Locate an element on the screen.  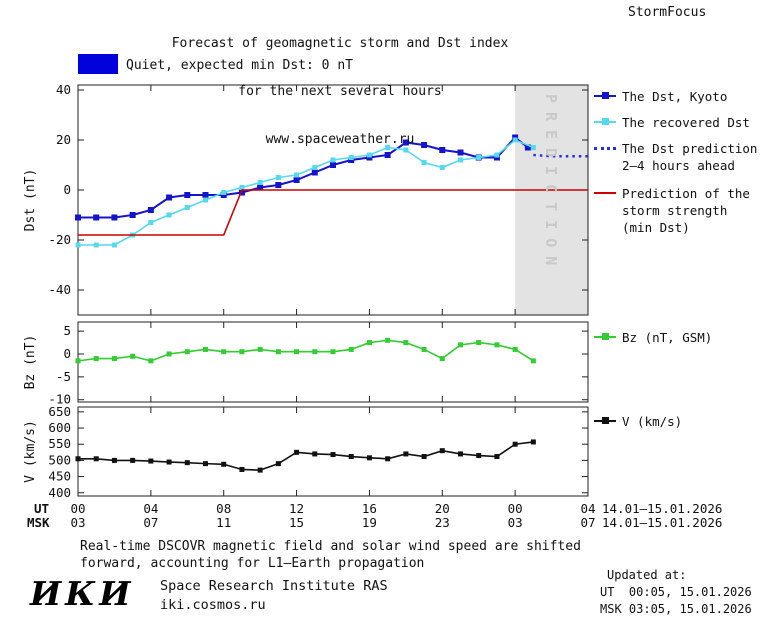
legend-item-dst-prediction: The Dst prediction 2–4 hours ahead is located at coordinates (677, 157).